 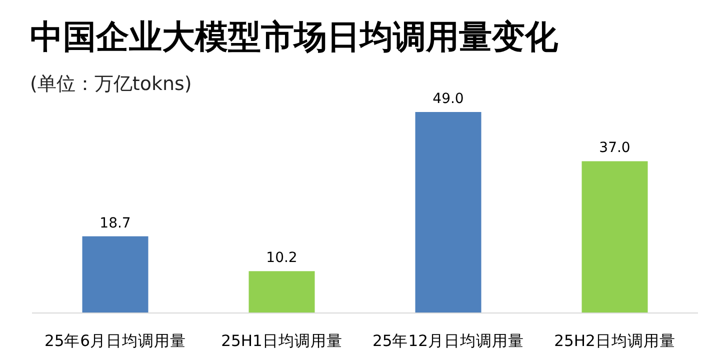 I want to click on data-label: 18.7, so click(x=115, y=223).